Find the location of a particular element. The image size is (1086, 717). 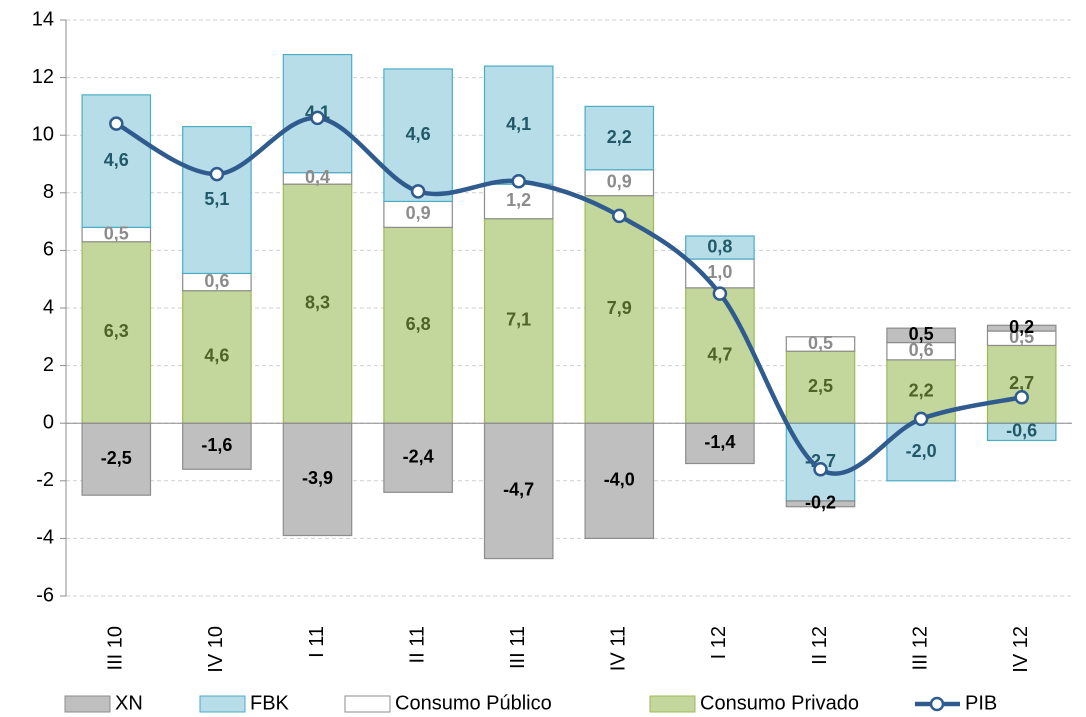

data-label: -4,7 is located at coordinates (518, 490).